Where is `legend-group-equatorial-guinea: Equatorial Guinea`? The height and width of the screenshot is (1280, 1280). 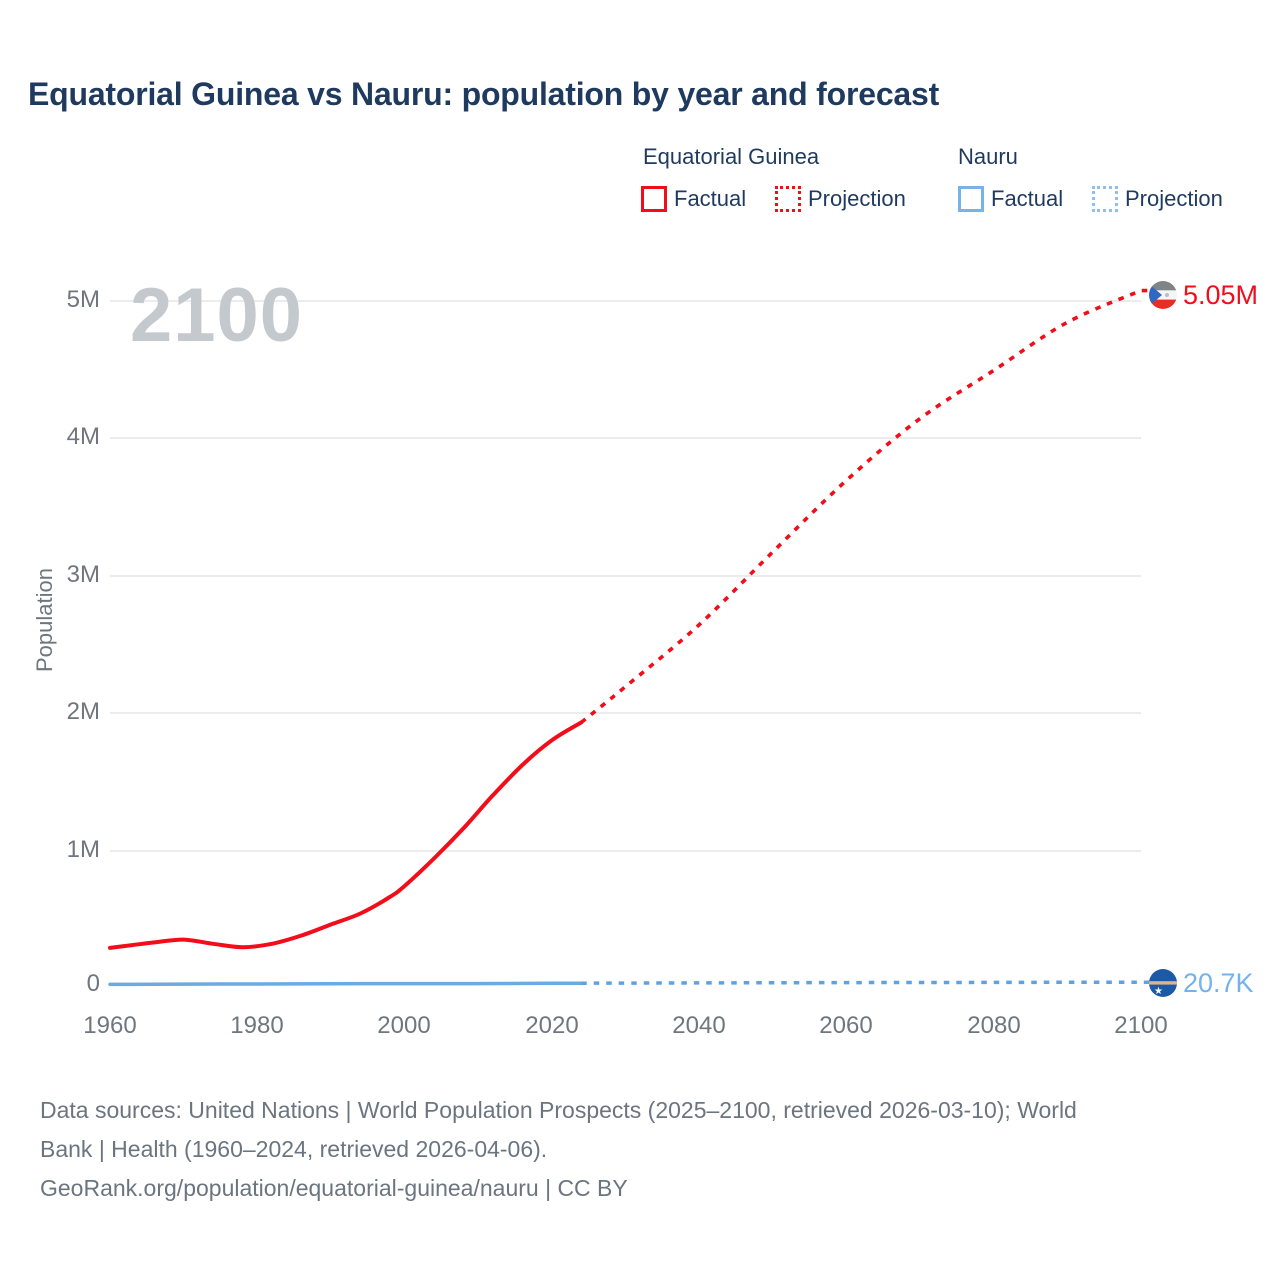
legend-group-equatorial-guinea: Equatorial Guinea is located at coordinates (731, 156).